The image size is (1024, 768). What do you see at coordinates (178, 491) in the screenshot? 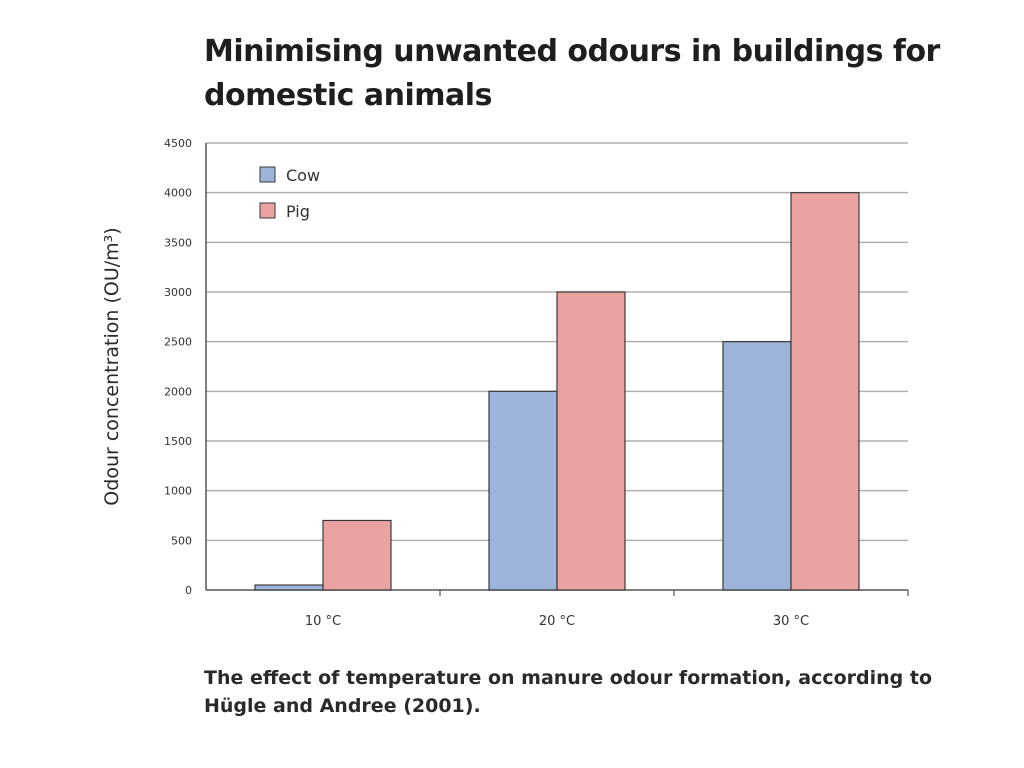
I see `y-tick-label: 1000` at bounding box center [178, 491].